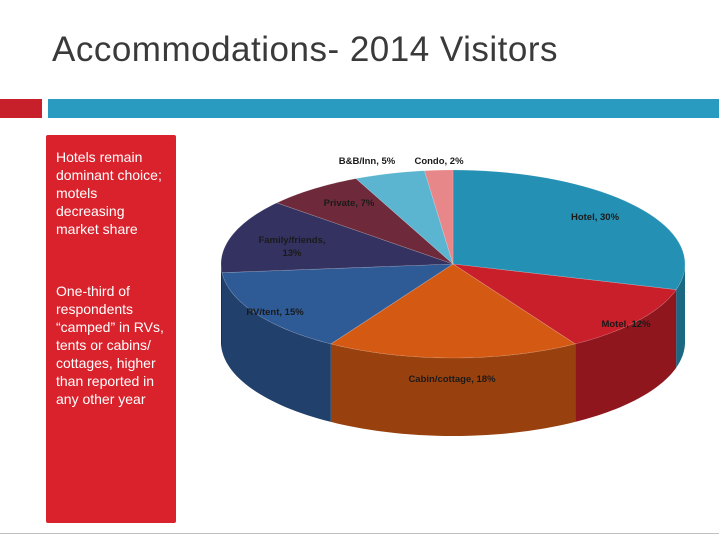 Image resolution: width=719 pixels, height=540 pixels. What do you see at coordinates (305, 49) in the screenshot?
I see `slide-title: Accommodations- 2014 Visitors` at bounding box center [305, 49].